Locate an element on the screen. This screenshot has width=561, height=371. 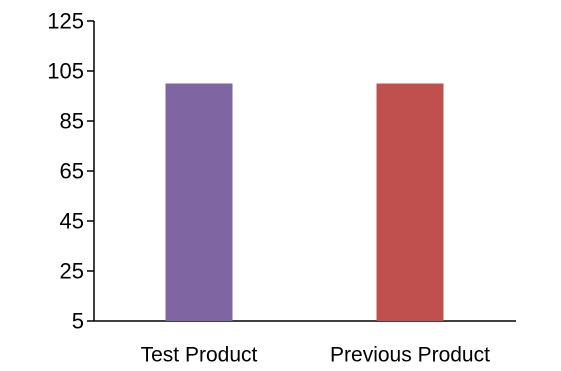
y-tick-label: 125 is located at coordinates (65, 21).